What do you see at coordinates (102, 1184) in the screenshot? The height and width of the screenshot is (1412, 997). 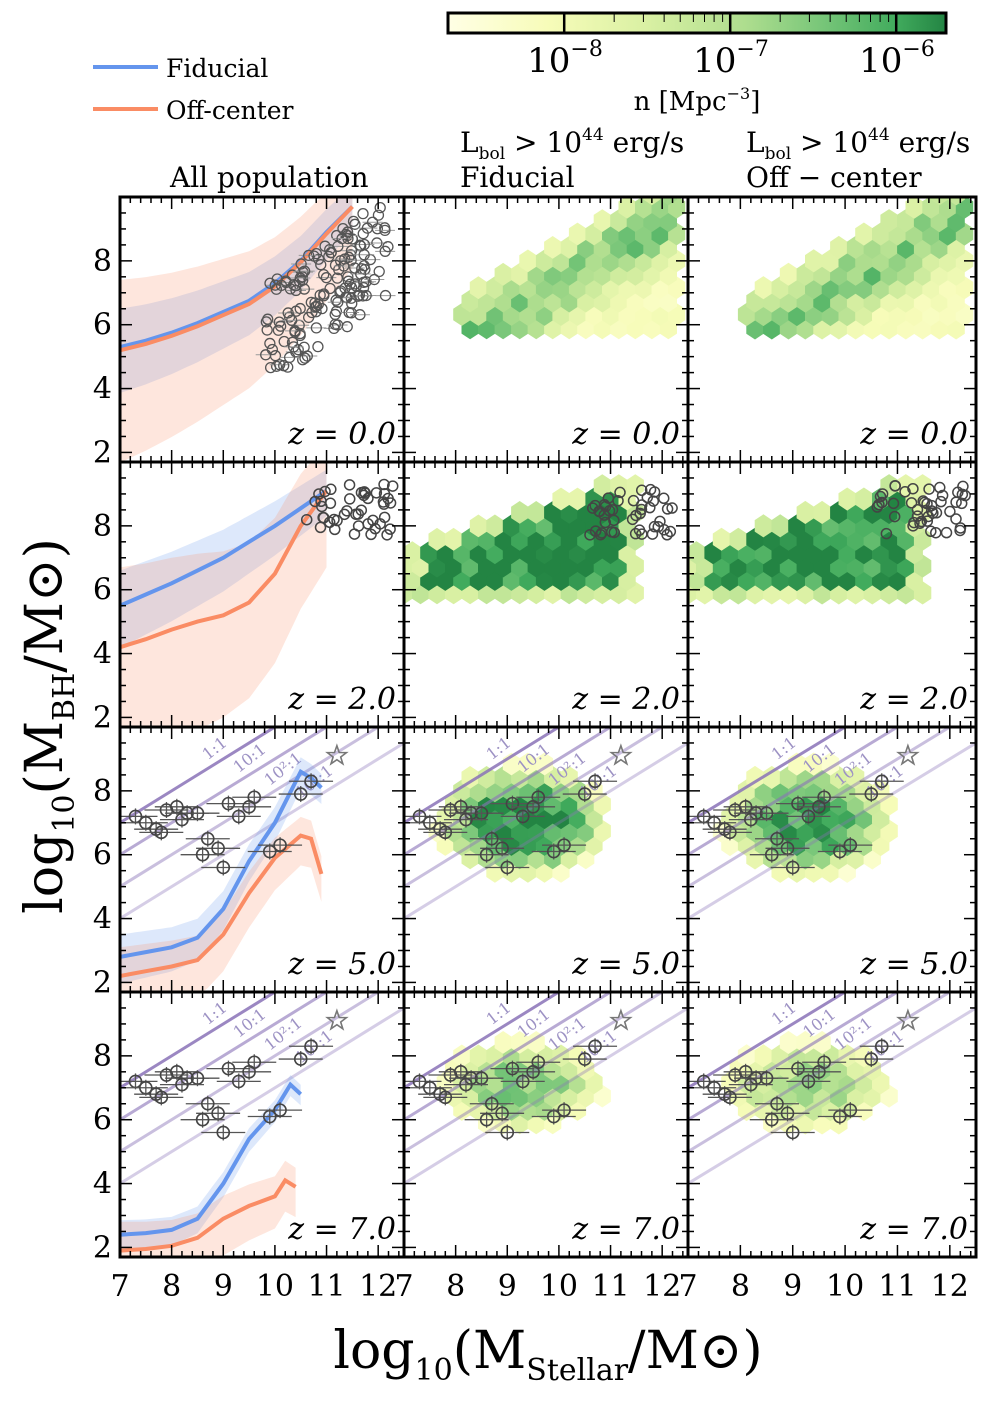 I see `y-tick-label: 4` at bounding box center [102, 1184].